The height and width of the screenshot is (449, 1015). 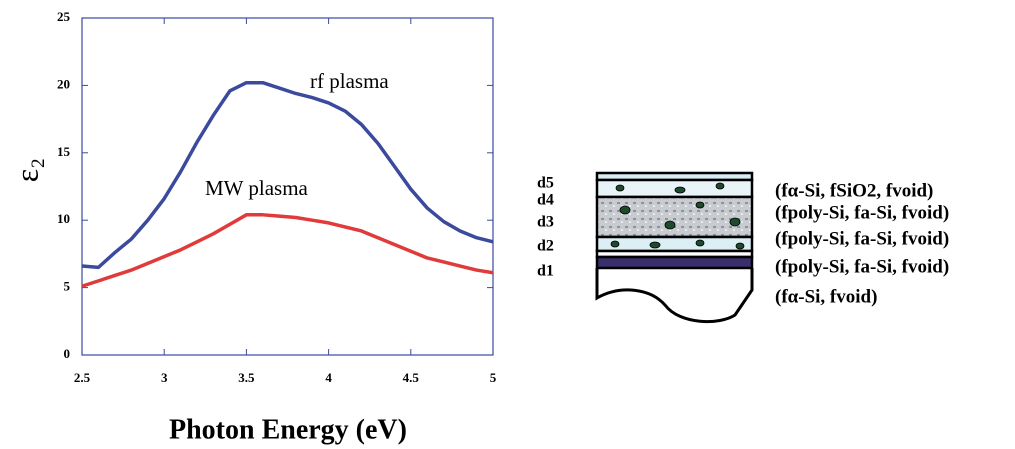 I want to click on x-tick-label: 5, so click(x=493, y=377).